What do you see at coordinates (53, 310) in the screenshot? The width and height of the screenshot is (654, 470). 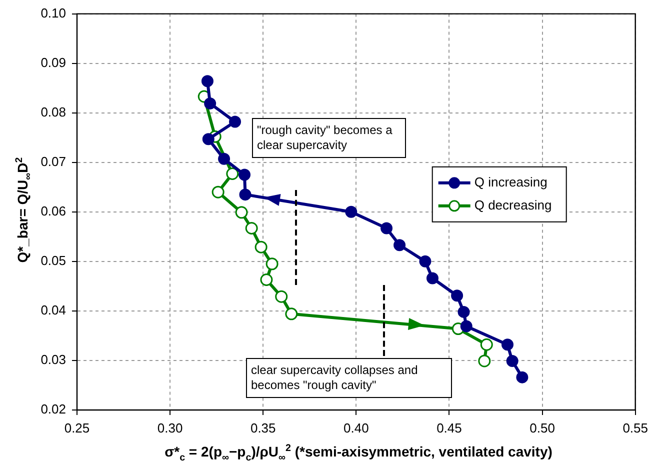 I see `y-tick-label: 0.04` at bounding box center [53, 310].